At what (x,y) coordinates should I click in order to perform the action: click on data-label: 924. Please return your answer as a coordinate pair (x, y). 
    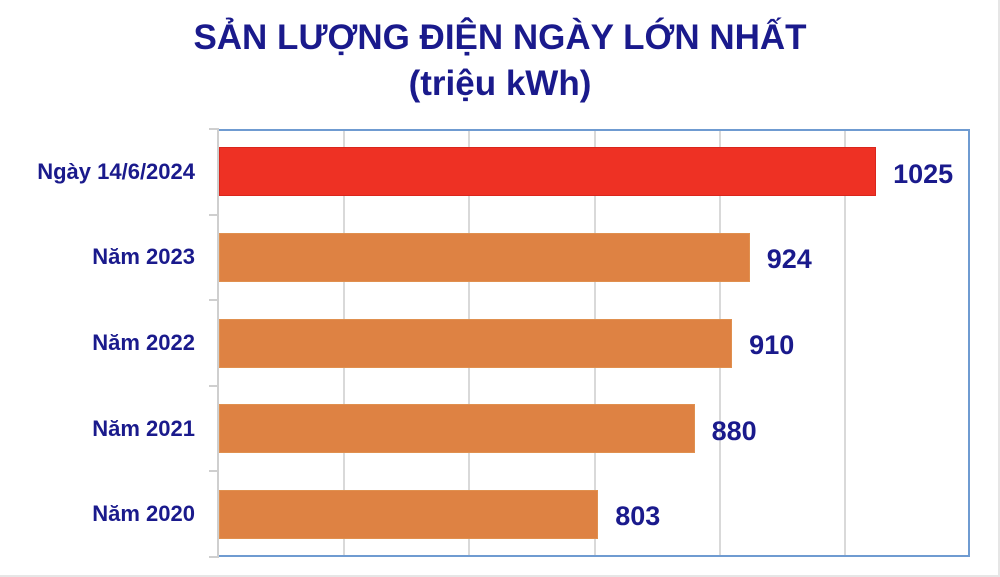
    Looking at the image, I should click on (789, 259).